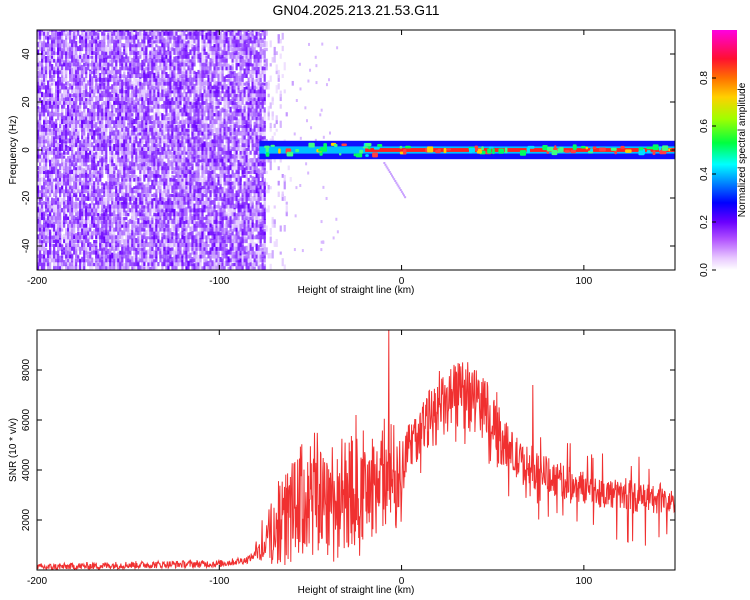 The width and height of the screenshot is (750, 600). What do you see at coordinates (110, 61) in the screenshot?
I see `heatmap-cell-1959` at bounding box center [110, 61].